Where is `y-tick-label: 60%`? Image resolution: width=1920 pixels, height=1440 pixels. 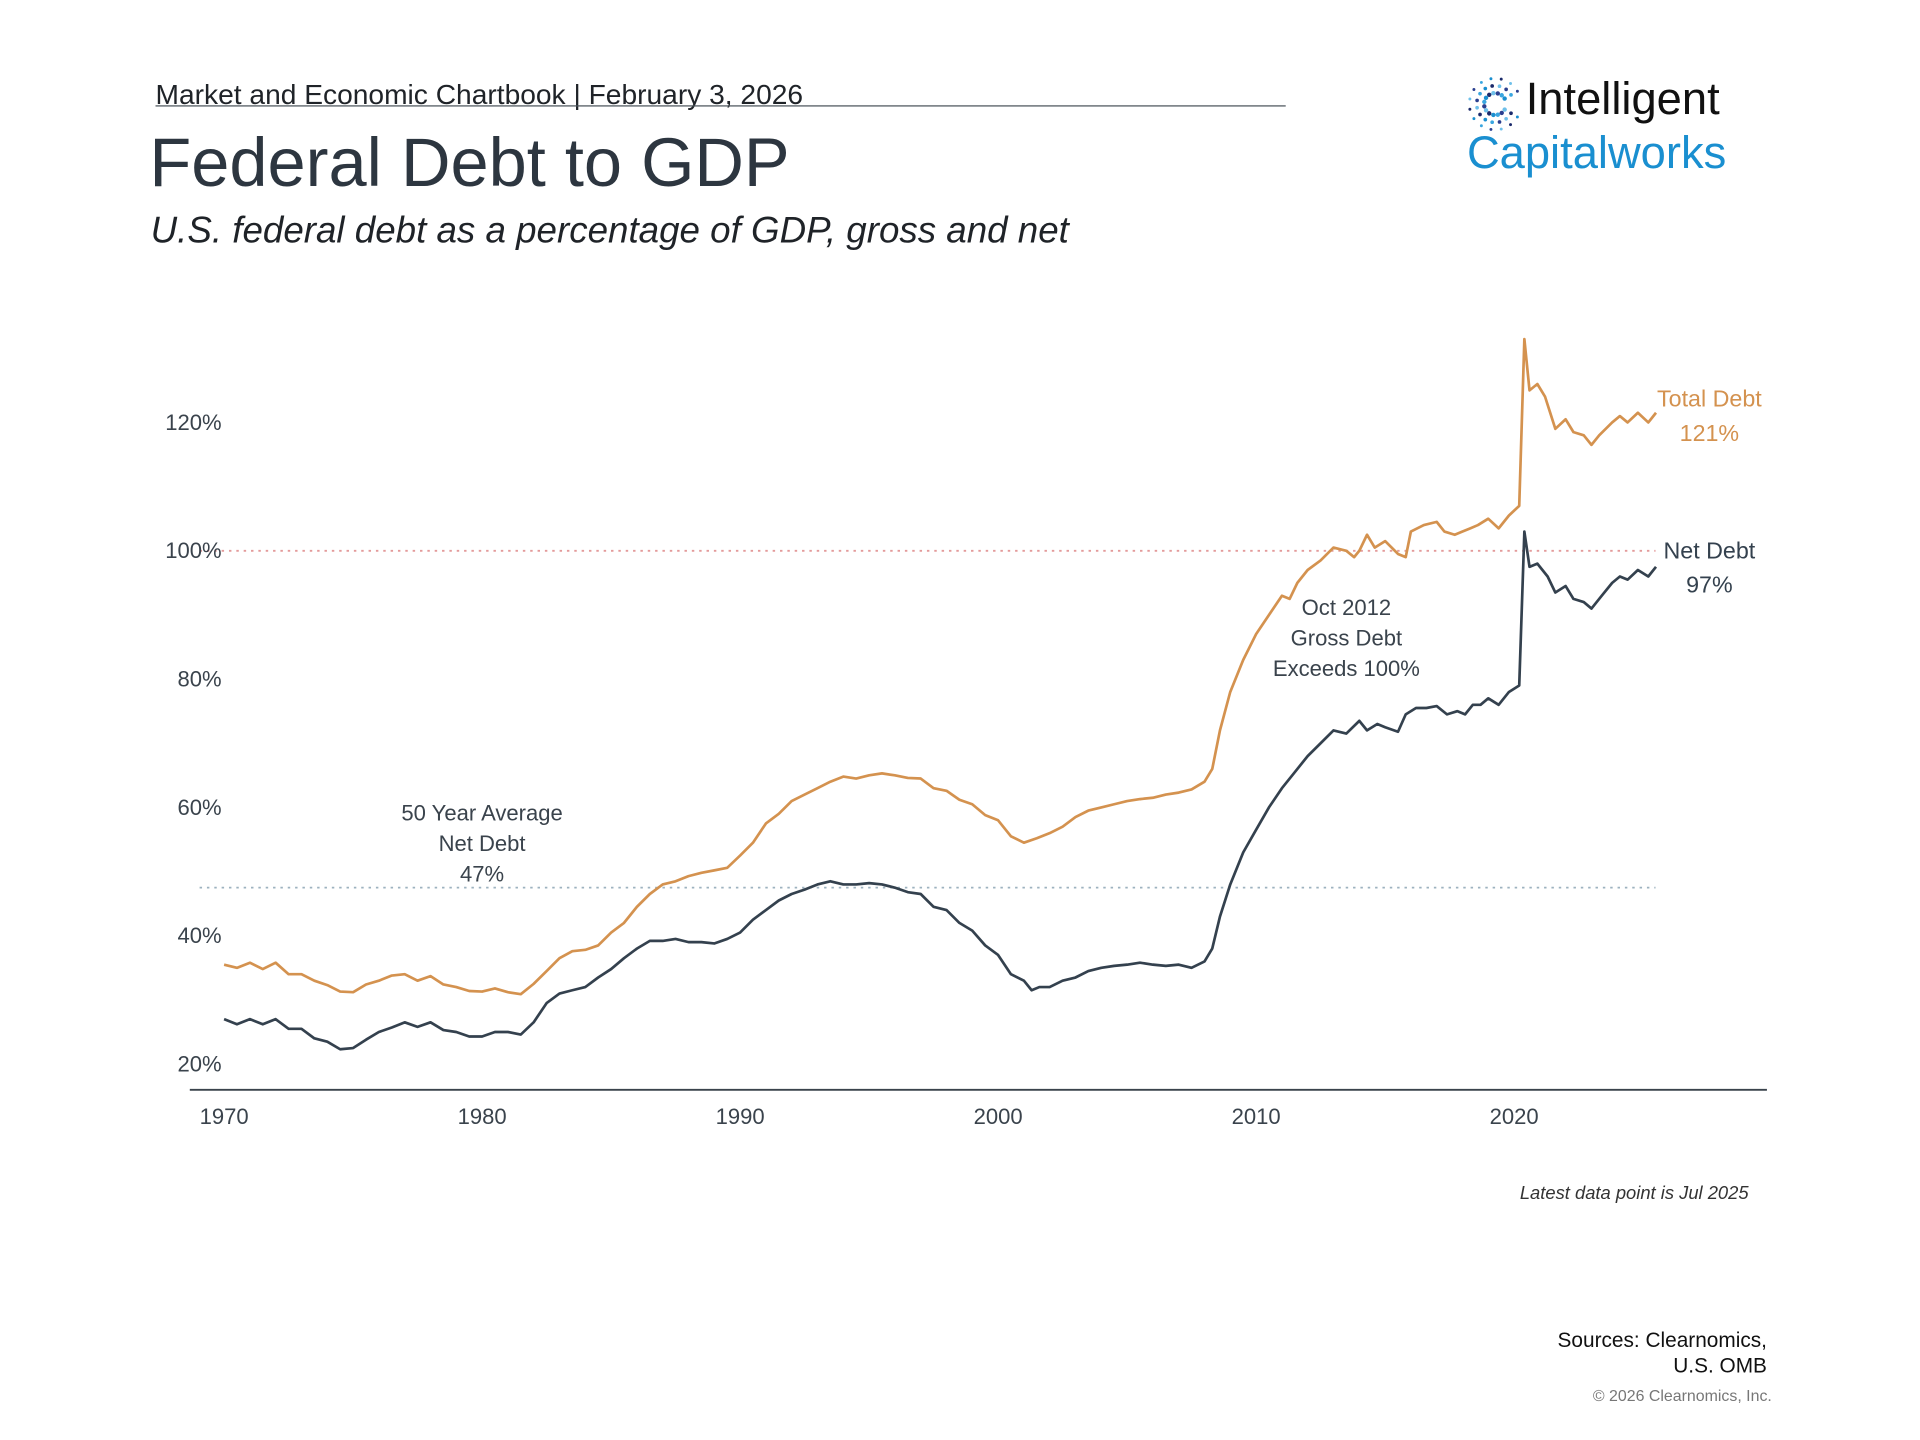
y-tick-label: 60% is located at coordinates (200, 807).